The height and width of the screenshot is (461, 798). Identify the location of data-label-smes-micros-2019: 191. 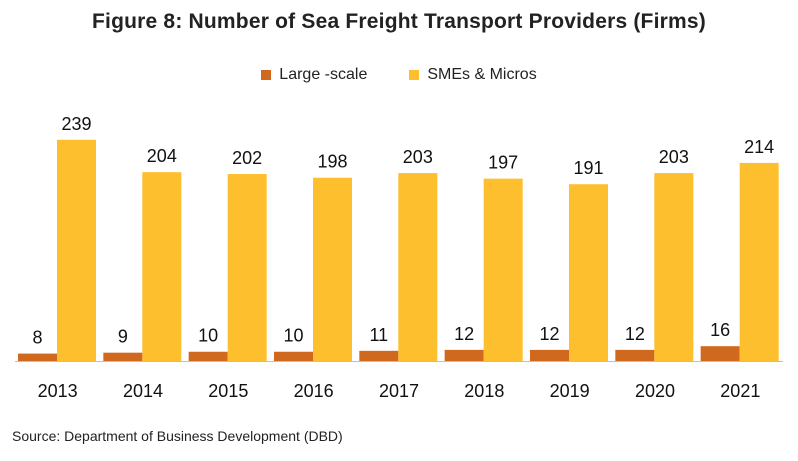
(588, 168).